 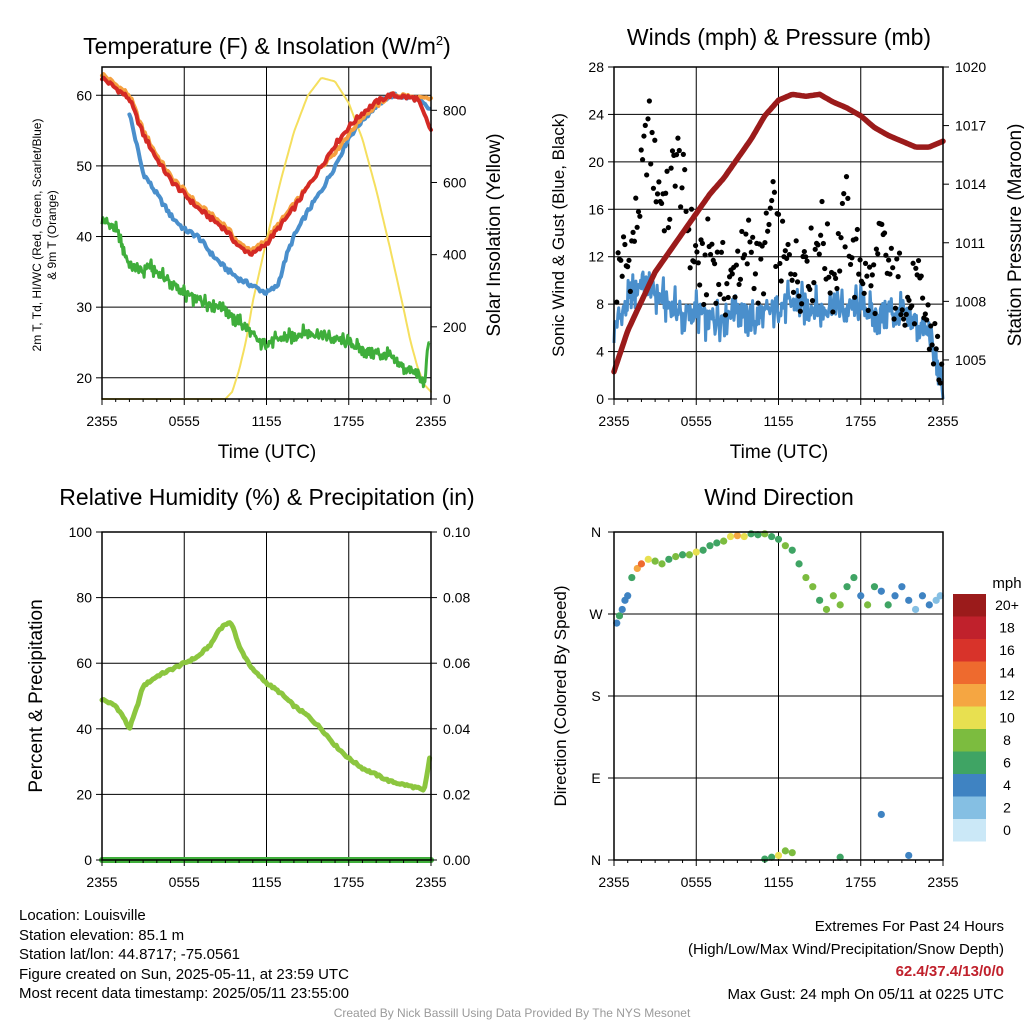 What do you see at coordinates (970, 301) in the screenshot?
I see `y2-tick-label: 1008` at bounding box center [970, 301].